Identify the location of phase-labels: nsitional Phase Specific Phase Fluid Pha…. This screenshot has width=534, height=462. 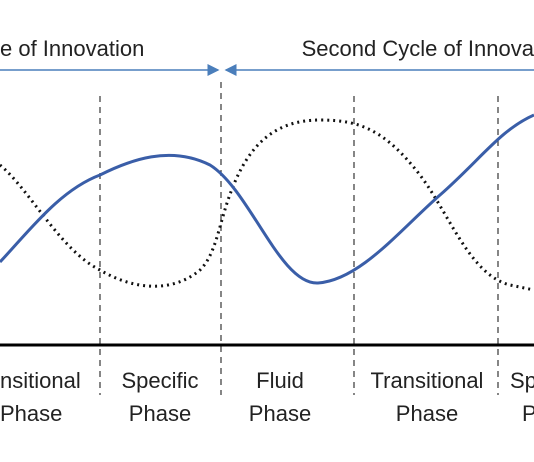
(267, 397).